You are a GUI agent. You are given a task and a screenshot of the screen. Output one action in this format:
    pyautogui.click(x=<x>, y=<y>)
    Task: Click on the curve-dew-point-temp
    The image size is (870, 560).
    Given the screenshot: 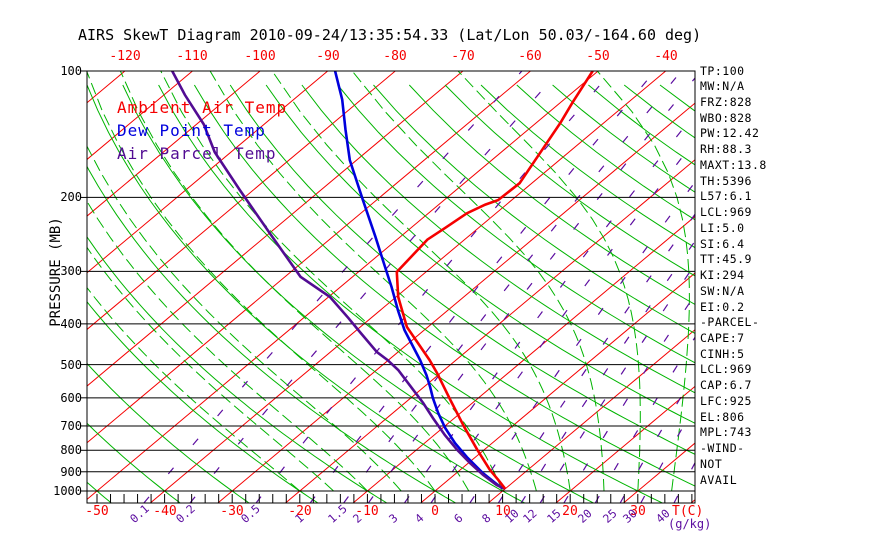 What is the action you would take?
    pyautogui.click(x=418, y=280)
    